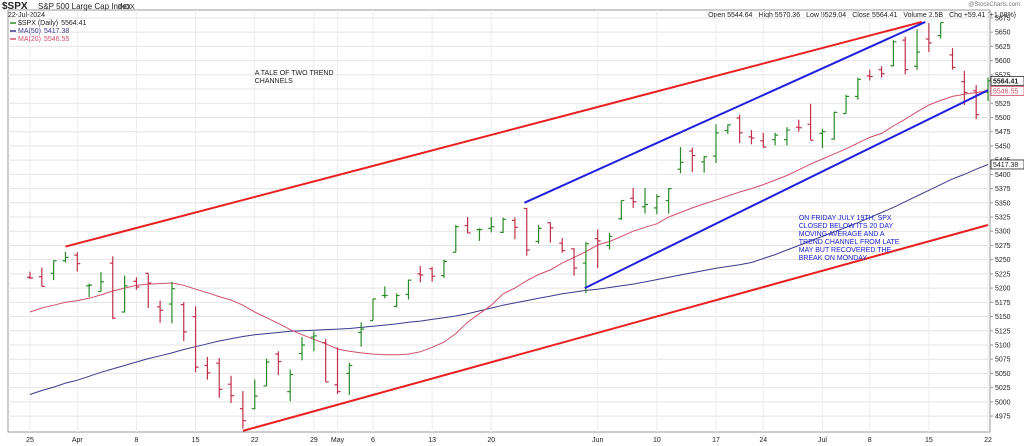  Describe the element at coordinates (1003, 146) in the screenshot. I see `y-tick-label: 5450` at that location.